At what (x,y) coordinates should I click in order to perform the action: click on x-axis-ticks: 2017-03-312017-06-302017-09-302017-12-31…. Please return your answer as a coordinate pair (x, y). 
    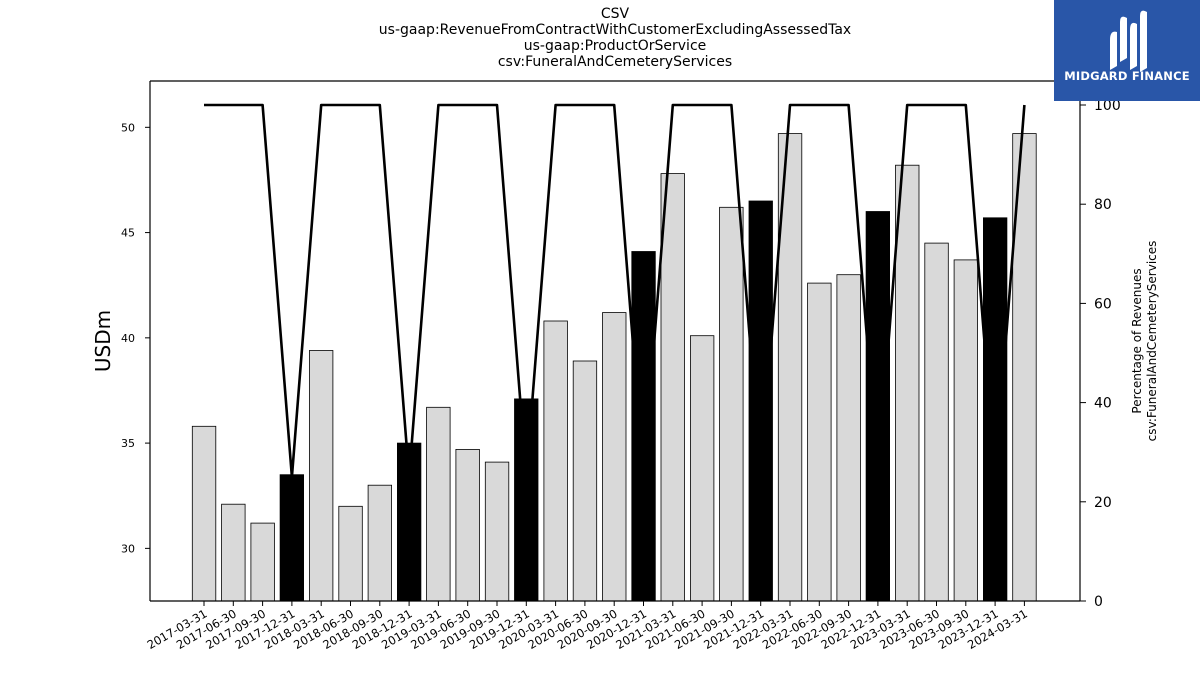
    Looking at the image, I should click on (587, 626).